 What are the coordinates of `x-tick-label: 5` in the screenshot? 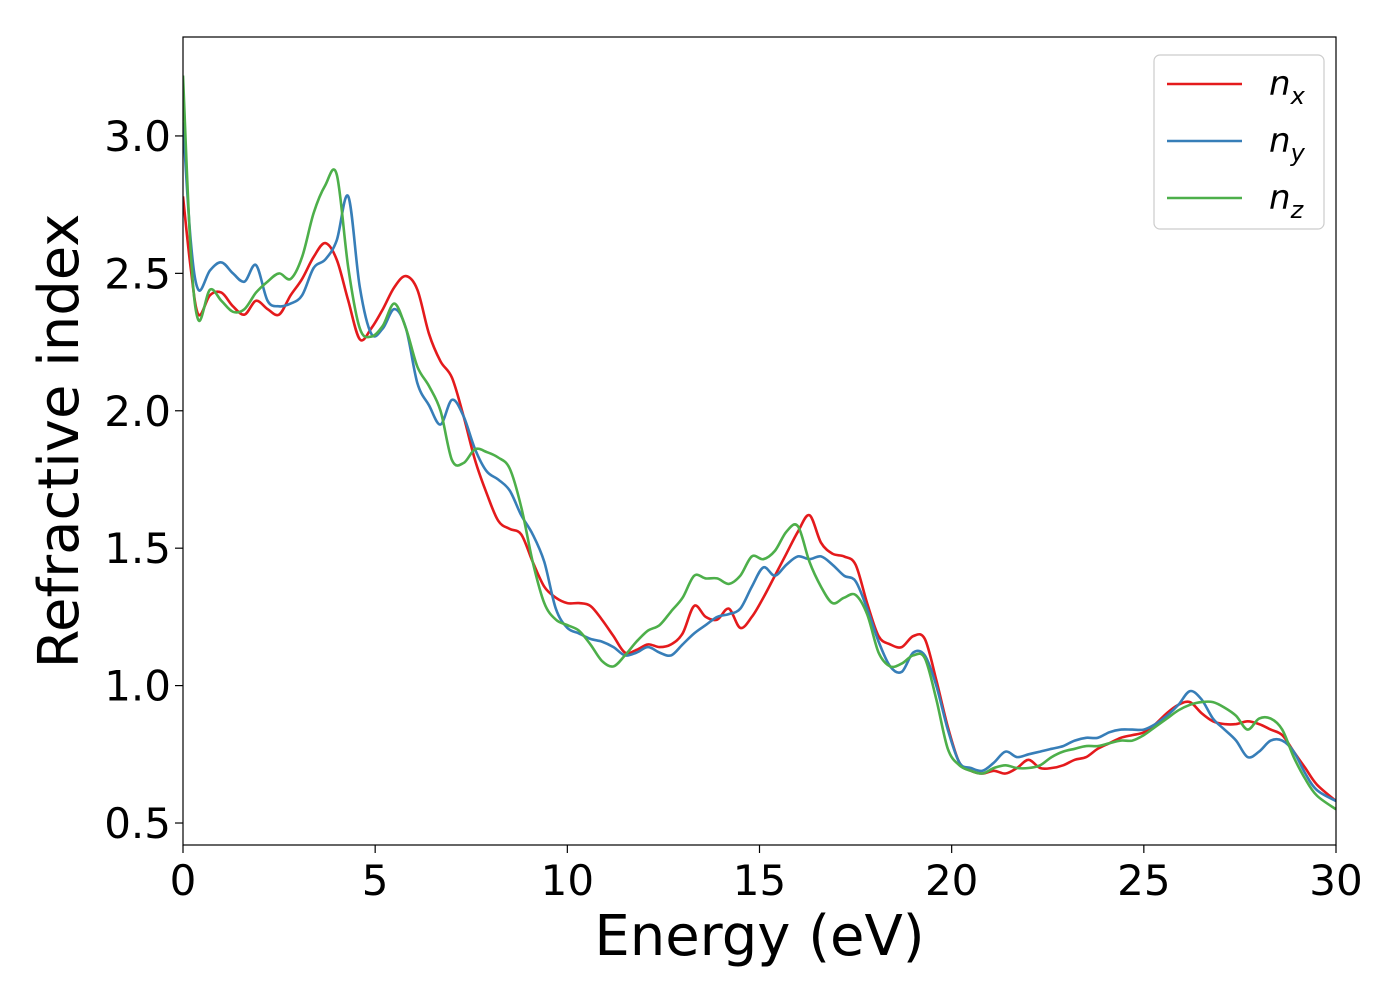 It's located at (375, 880).